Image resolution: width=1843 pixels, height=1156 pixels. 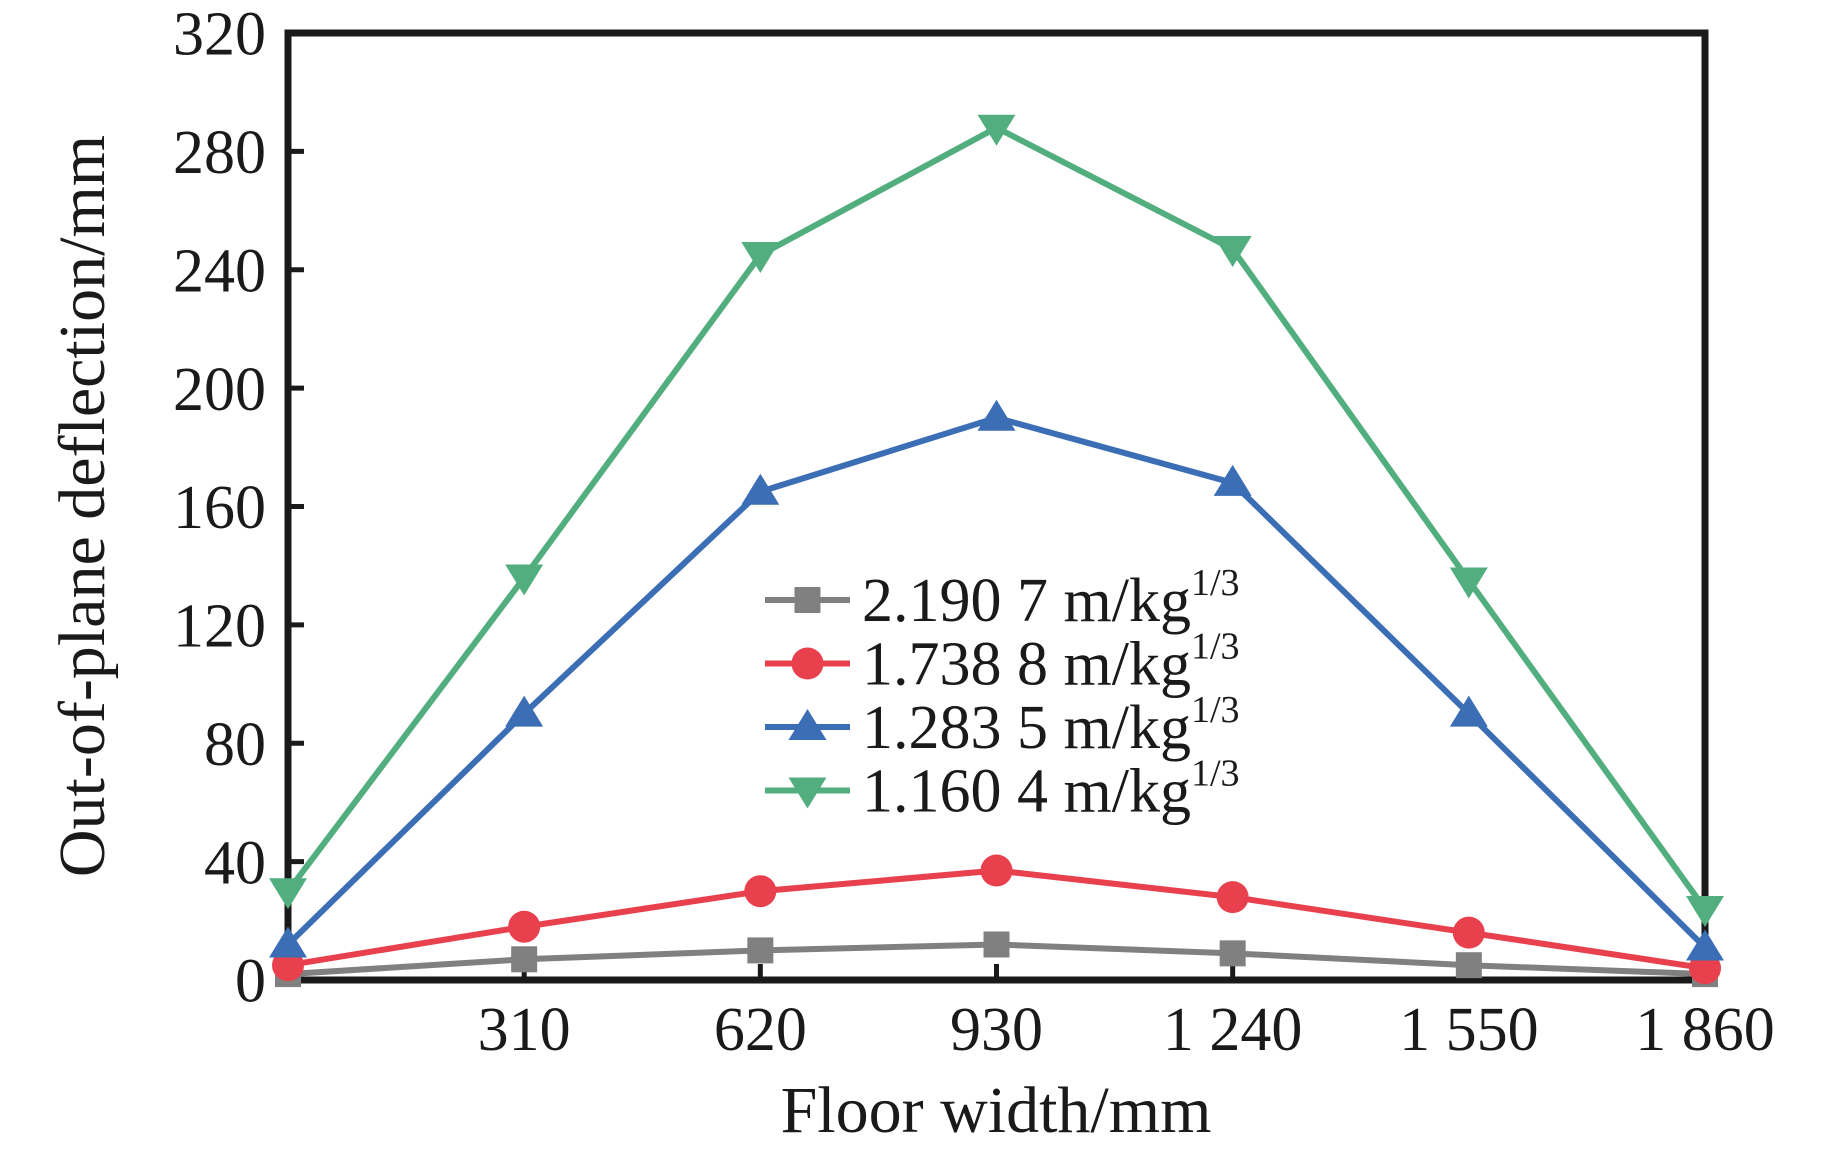 I want to click on legend-item-1: 1.738 8 m/kg1/3, so click(x=1002, y=662).